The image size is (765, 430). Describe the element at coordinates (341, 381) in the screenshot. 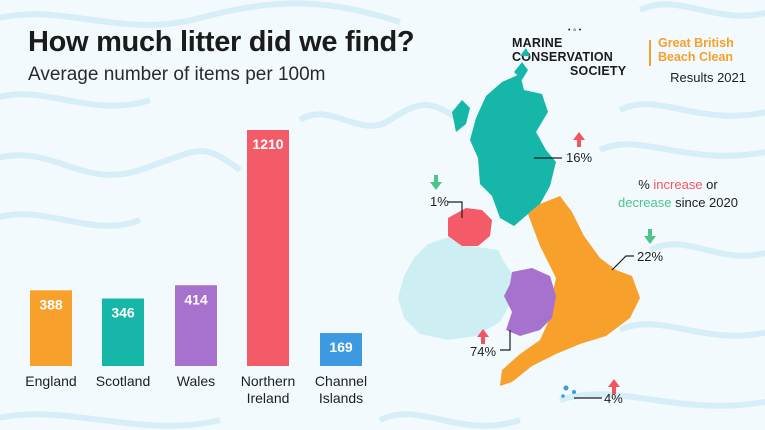

I see `category-label: Channel` at that location.